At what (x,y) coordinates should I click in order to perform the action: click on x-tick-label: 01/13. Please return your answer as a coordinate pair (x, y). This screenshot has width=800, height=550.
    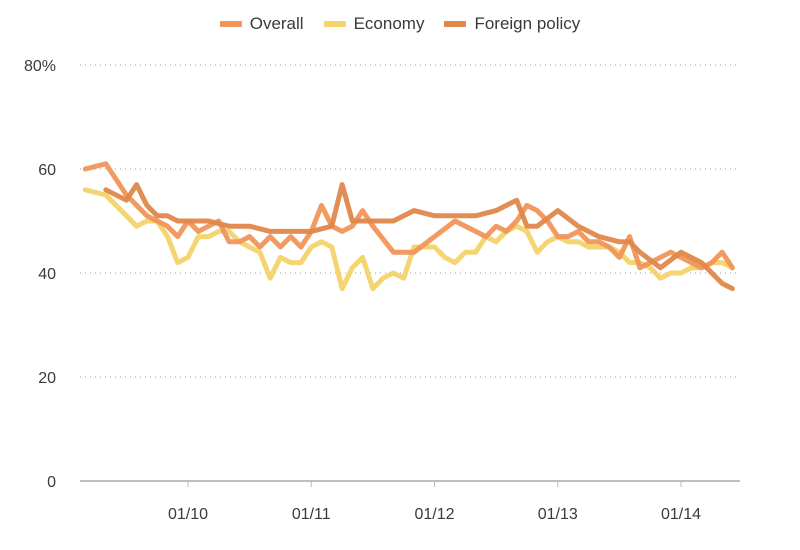
    Looking at the image, I should click on (558, 514).